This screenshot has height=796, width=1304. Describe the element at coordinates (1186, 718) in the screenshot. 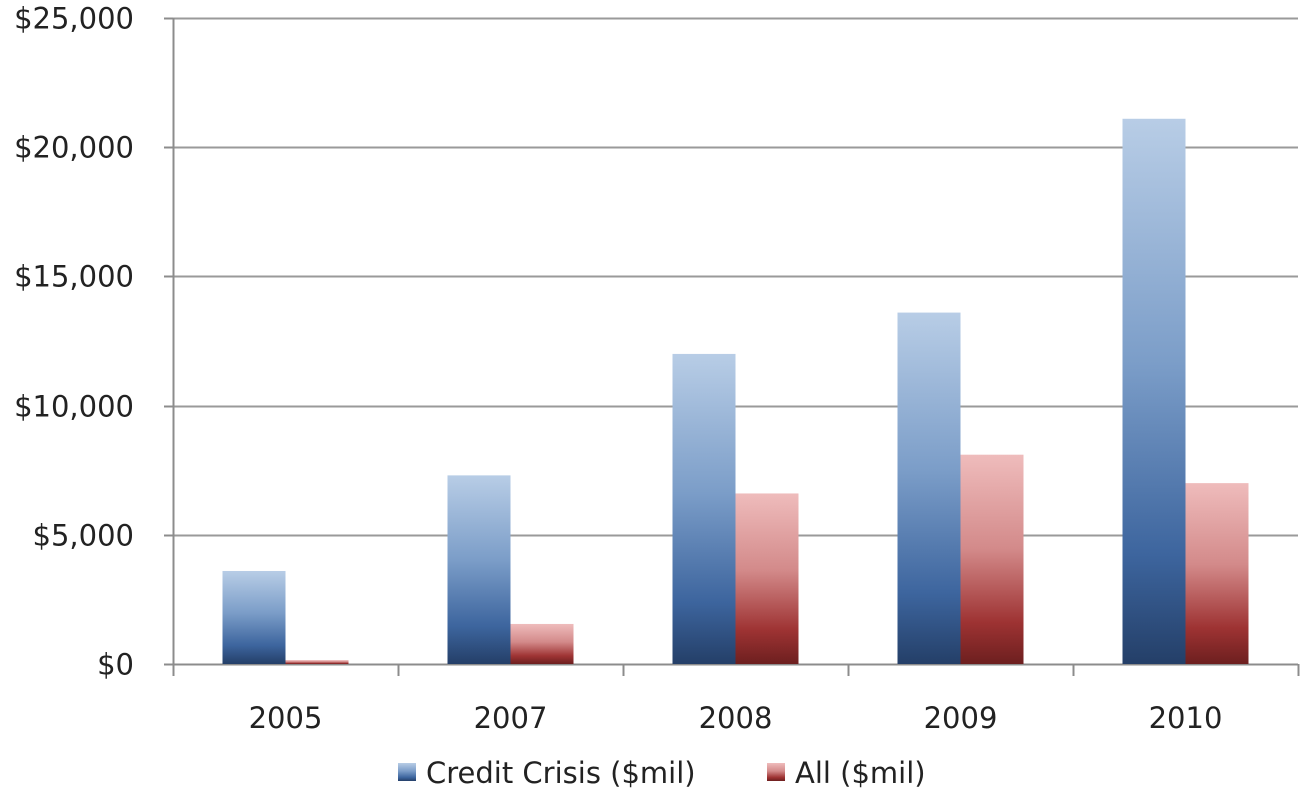

I see `x-tick-label: 2010` at that location.